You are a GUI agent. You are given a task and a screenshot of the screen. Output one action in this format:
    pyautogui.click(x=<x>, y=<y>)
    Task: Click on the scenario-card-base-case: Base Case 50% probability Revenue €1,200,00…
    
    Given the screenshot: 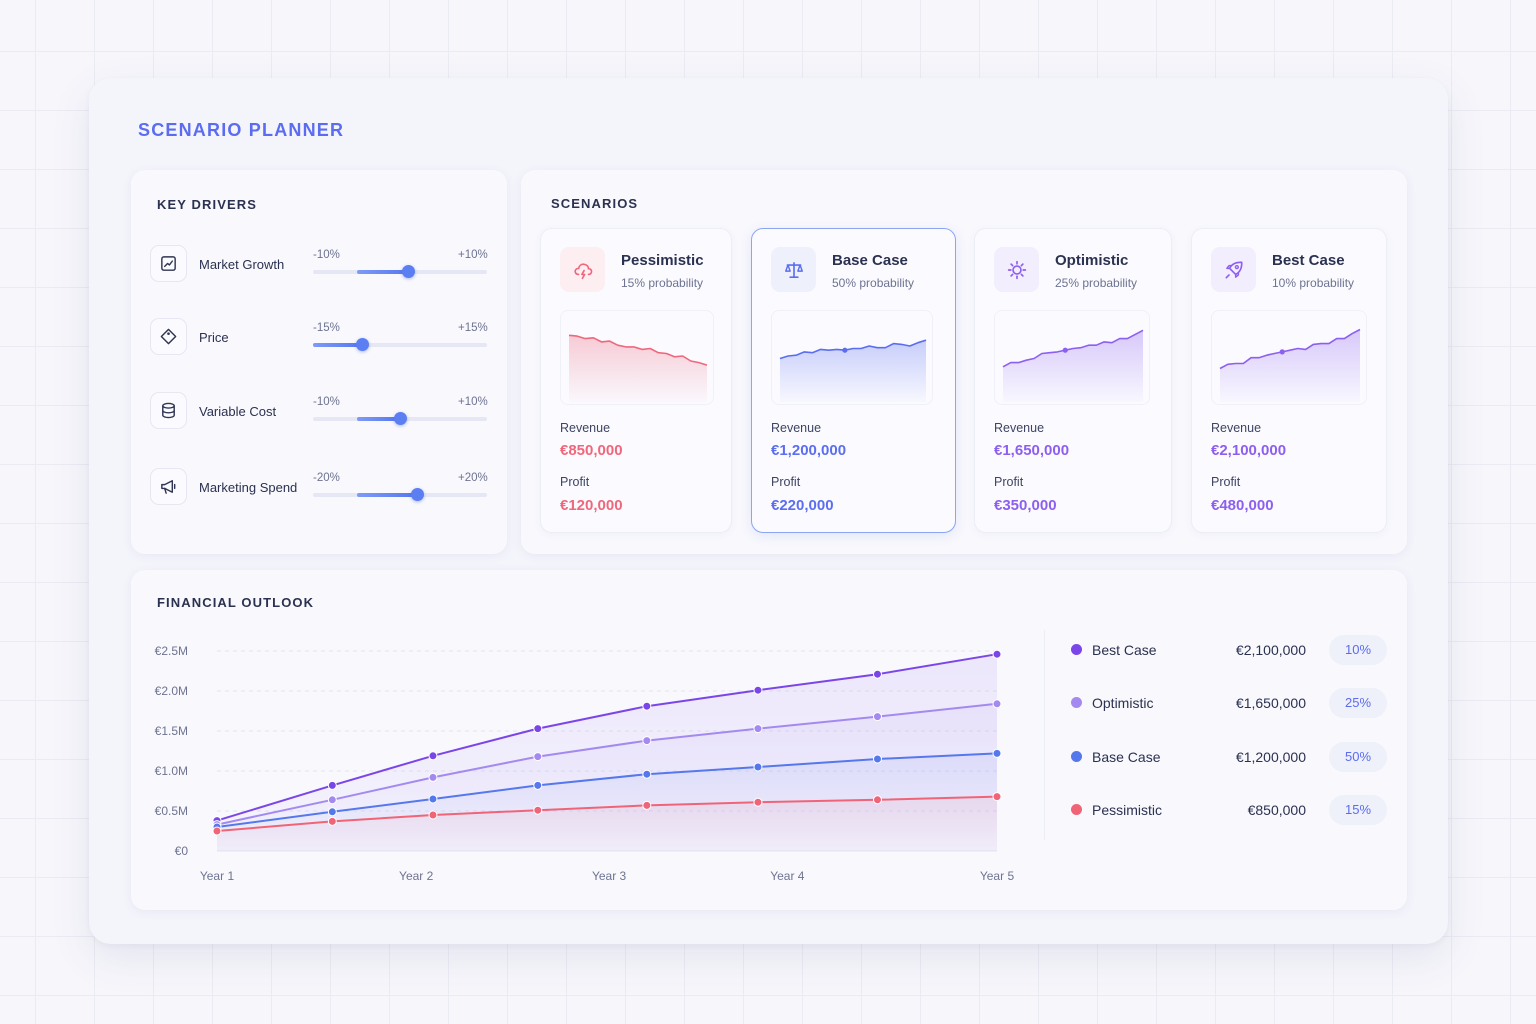 What is the action you would take?
    pyautogui.click(x=853, y=380)
    